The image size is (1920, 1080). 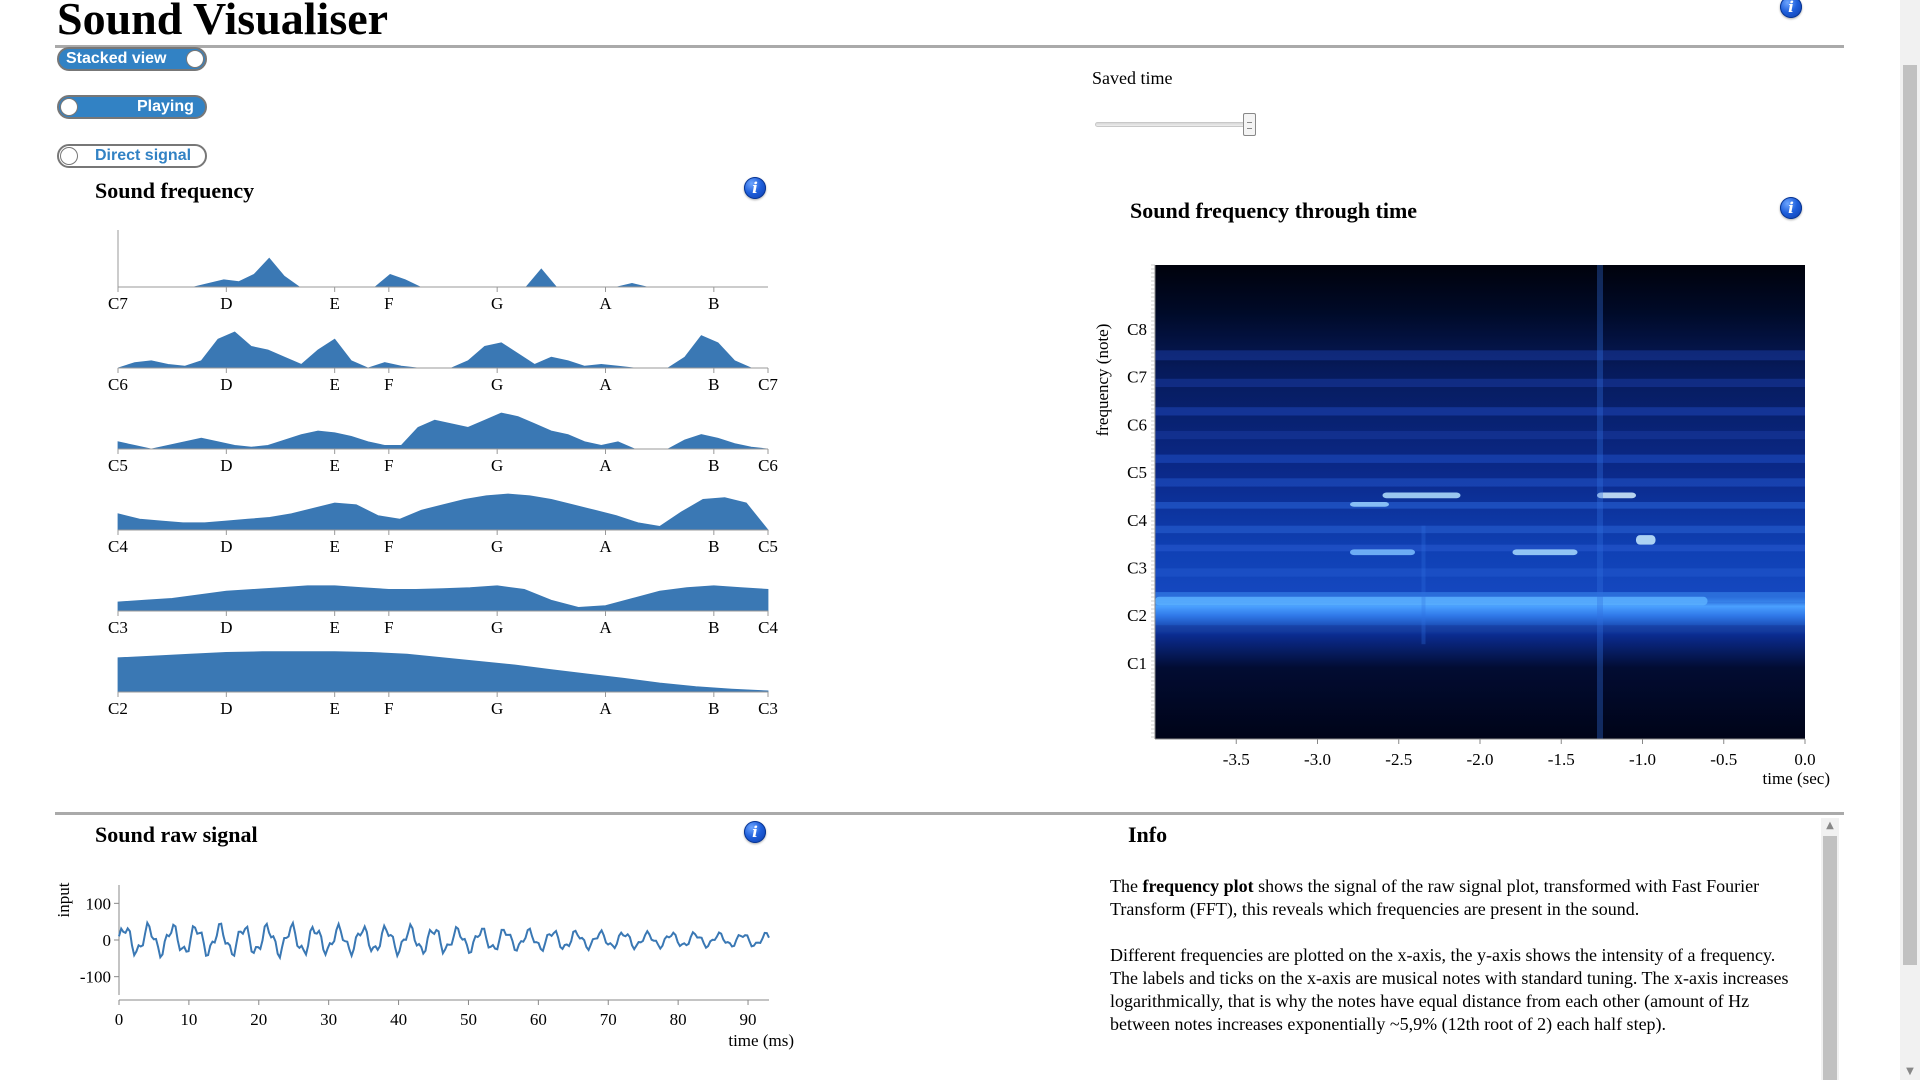 I want to click on spectrogram-info-icon: i, so click(x=1791, y=208).